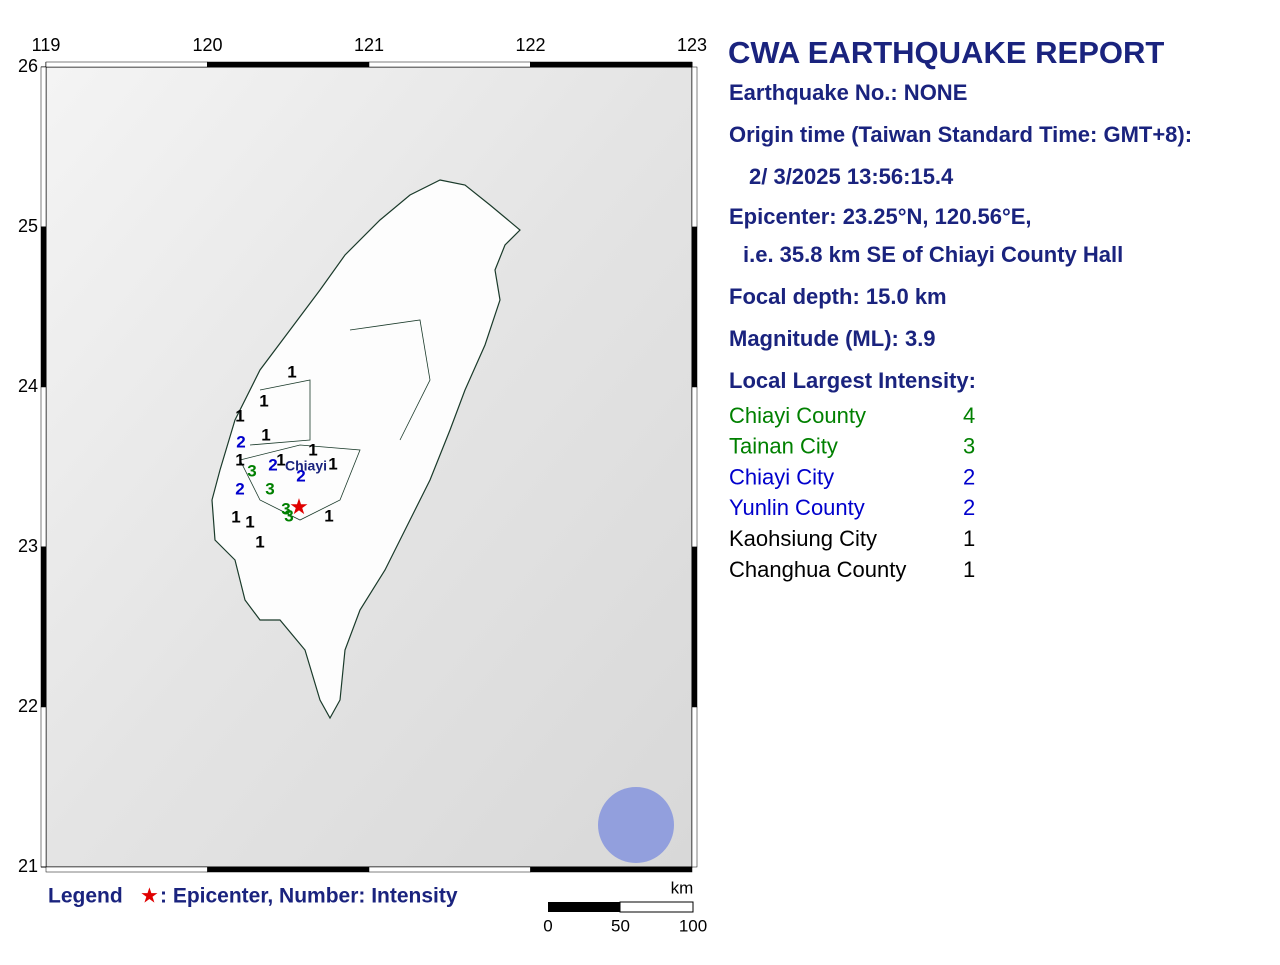 This screenshot has width=1280, height=965. Describe the element at coordinates (530, 45) in the screenshot. I see `lon-label: 122` at that location.